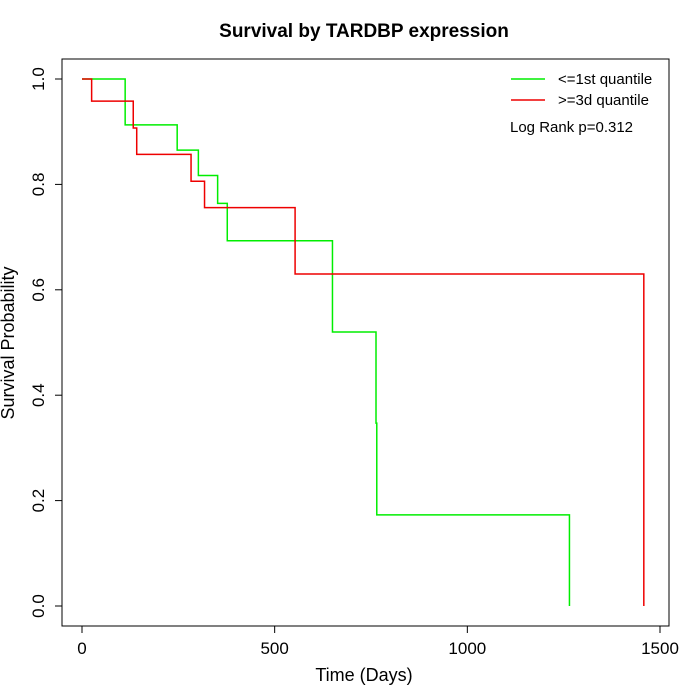 This screenshot has height=700, width=700. What do you see at coordinates (603, 100) in the screenshot?
I see `legend-label-2: >=3d quantile` at bounding box center [603, 100].